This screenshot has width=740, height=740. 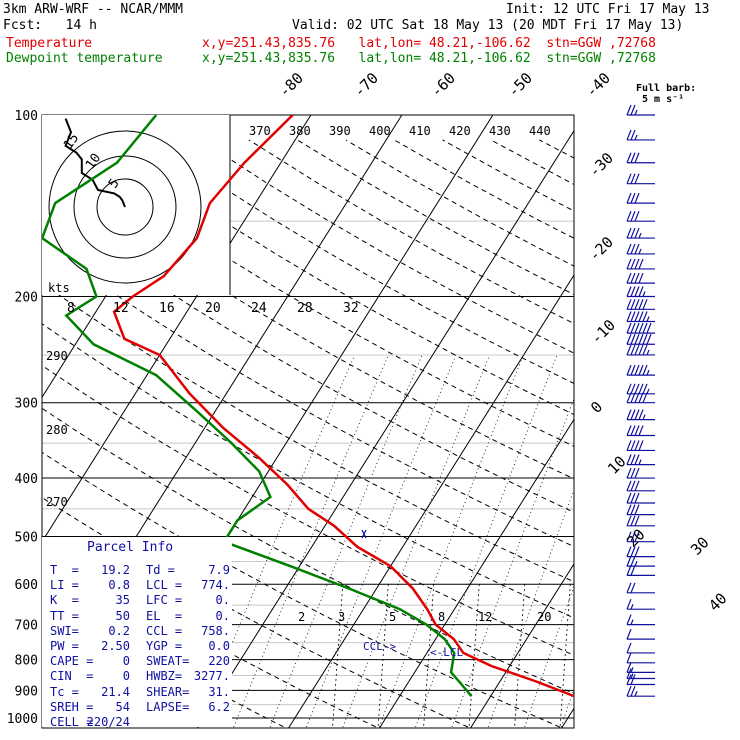 I want to click on isotherm-label: 40, so click(x=718, y=602).